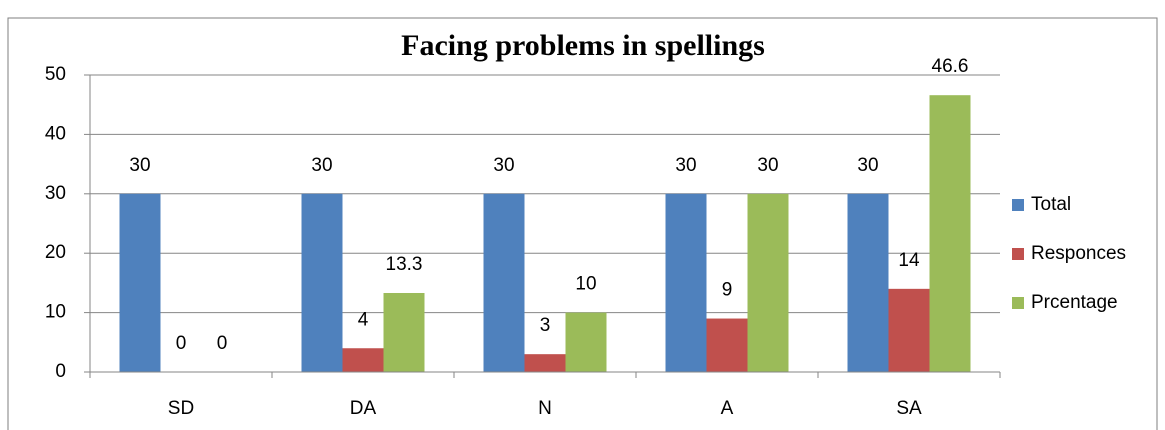 Image resolution: width=1165 pixels, height=430 pixels. I want to click on legend-label: Responces, so click(1078, 253).